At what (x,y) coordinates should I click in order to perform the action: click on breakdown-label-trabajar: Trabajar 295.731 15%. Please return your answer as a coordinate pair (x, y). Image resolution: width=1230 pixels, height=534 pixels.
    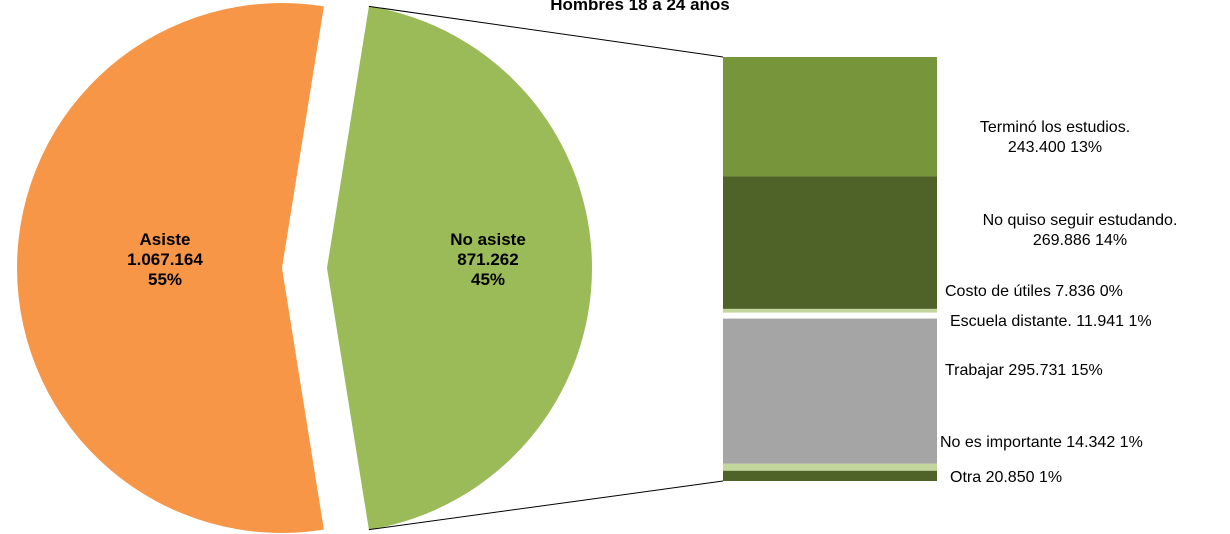
    Looking at the image, I should click on (1024, 370).